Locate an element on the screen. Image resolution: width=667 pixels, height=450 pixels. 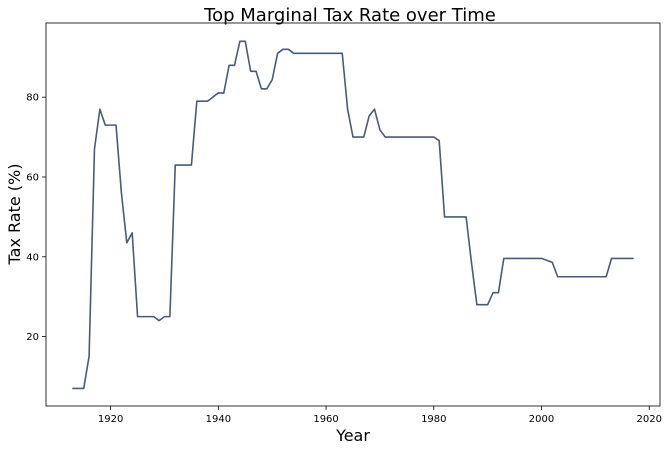
y-axis-ticks: 20 40 60 80 is located at coordinates (36, 218).